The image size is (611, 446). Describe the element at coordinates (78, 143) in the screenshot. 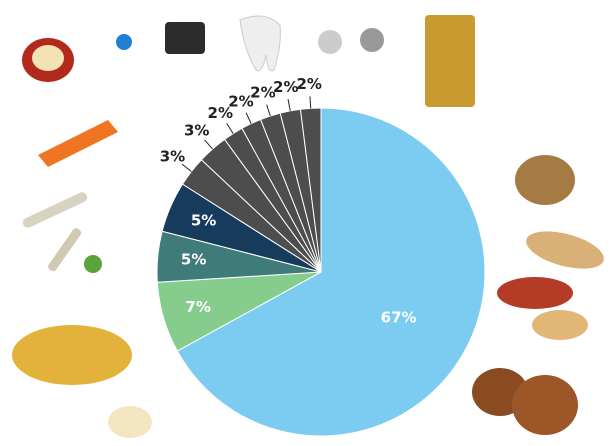

I see `carrot` at that location.